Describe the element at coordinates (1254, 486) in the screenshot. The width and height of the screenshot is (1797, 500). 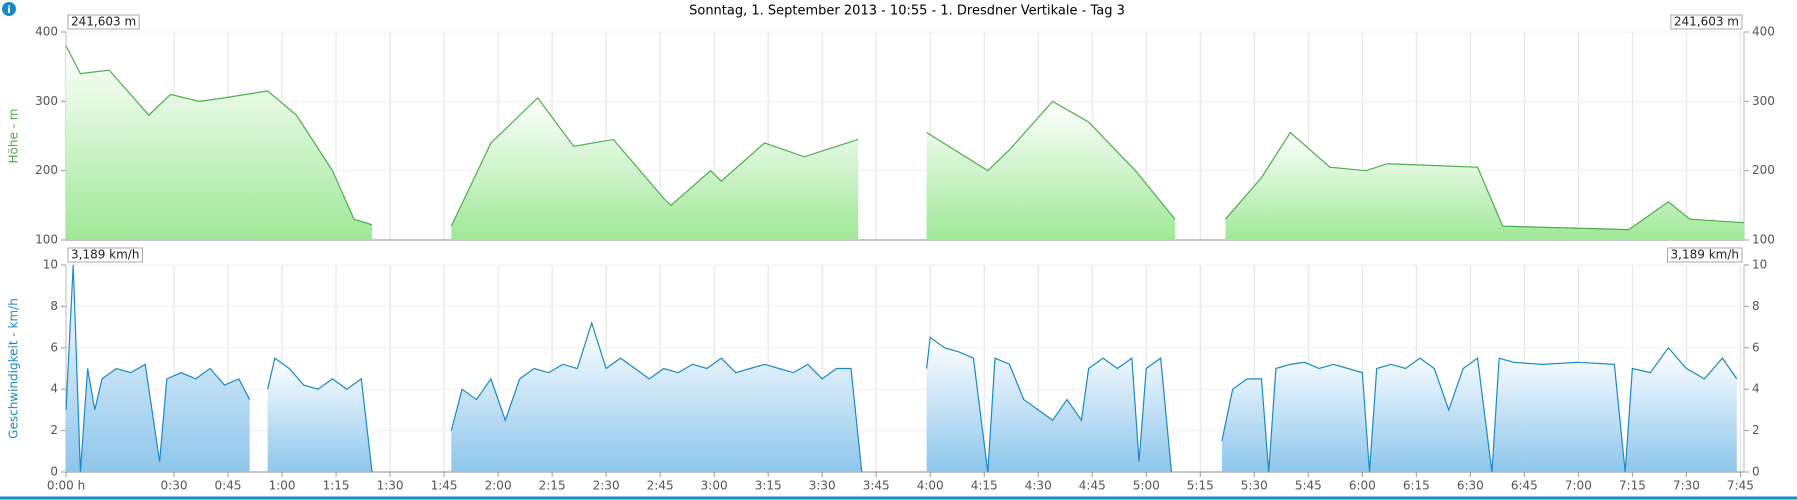
I see `x-tick-label: 5:30` at that location.